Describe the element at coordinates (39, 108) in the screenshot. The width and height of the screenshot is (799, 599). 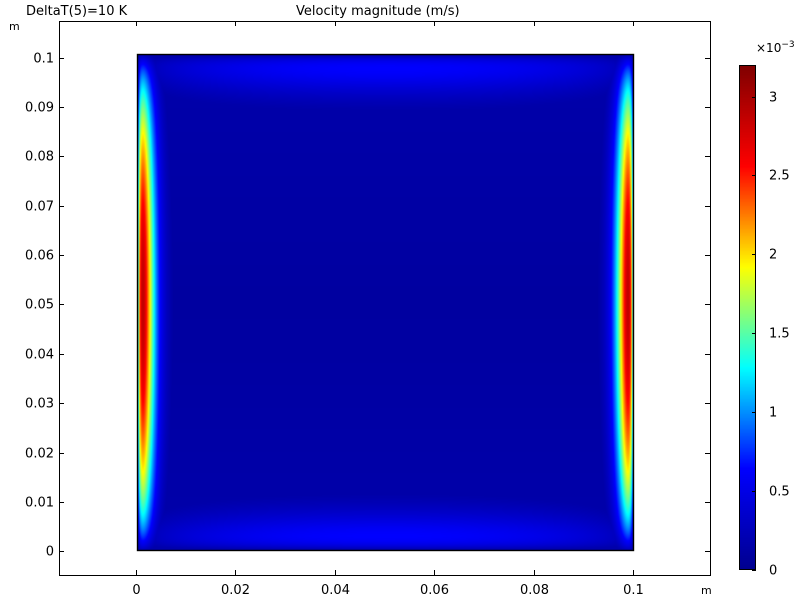
I see `y-tick-label: 0.09` at that location.